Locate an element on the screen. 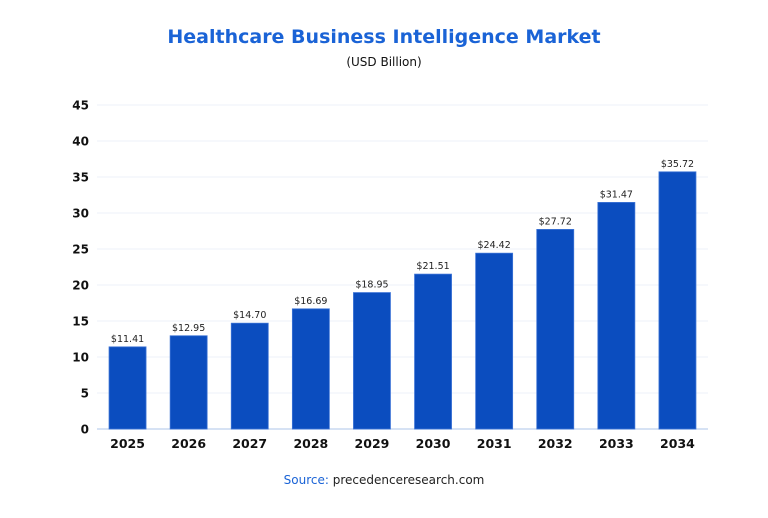 The height and width of the screenshot is (518, 768). bar-2032 is located at coordinates (555, 329).